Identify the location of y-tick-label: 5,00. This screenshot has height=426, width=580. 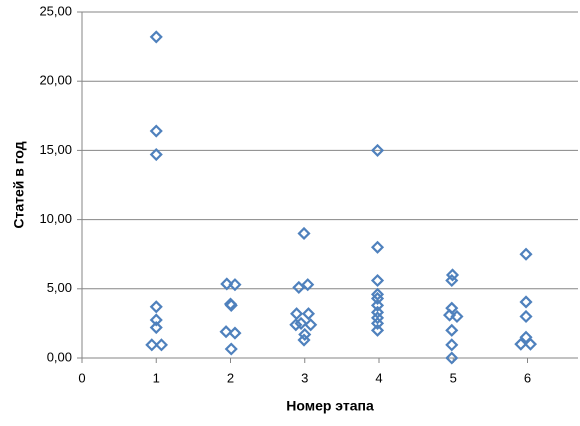
(59, 287).